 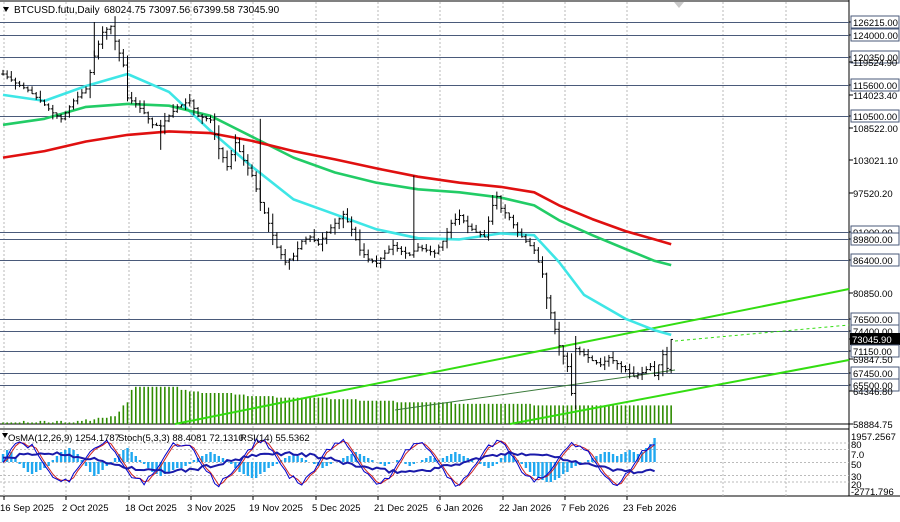 I want to click on rsi-line, so click(x=328, y=462).